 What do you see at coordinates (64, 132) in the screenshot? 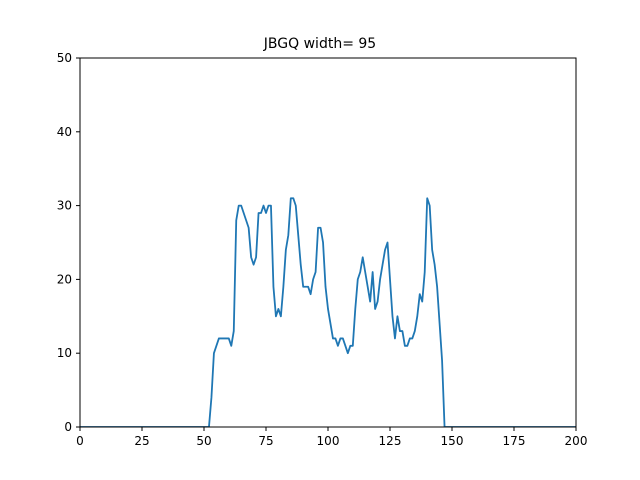
I see `y-tick-label: 40` at bounding box center [64, 132].